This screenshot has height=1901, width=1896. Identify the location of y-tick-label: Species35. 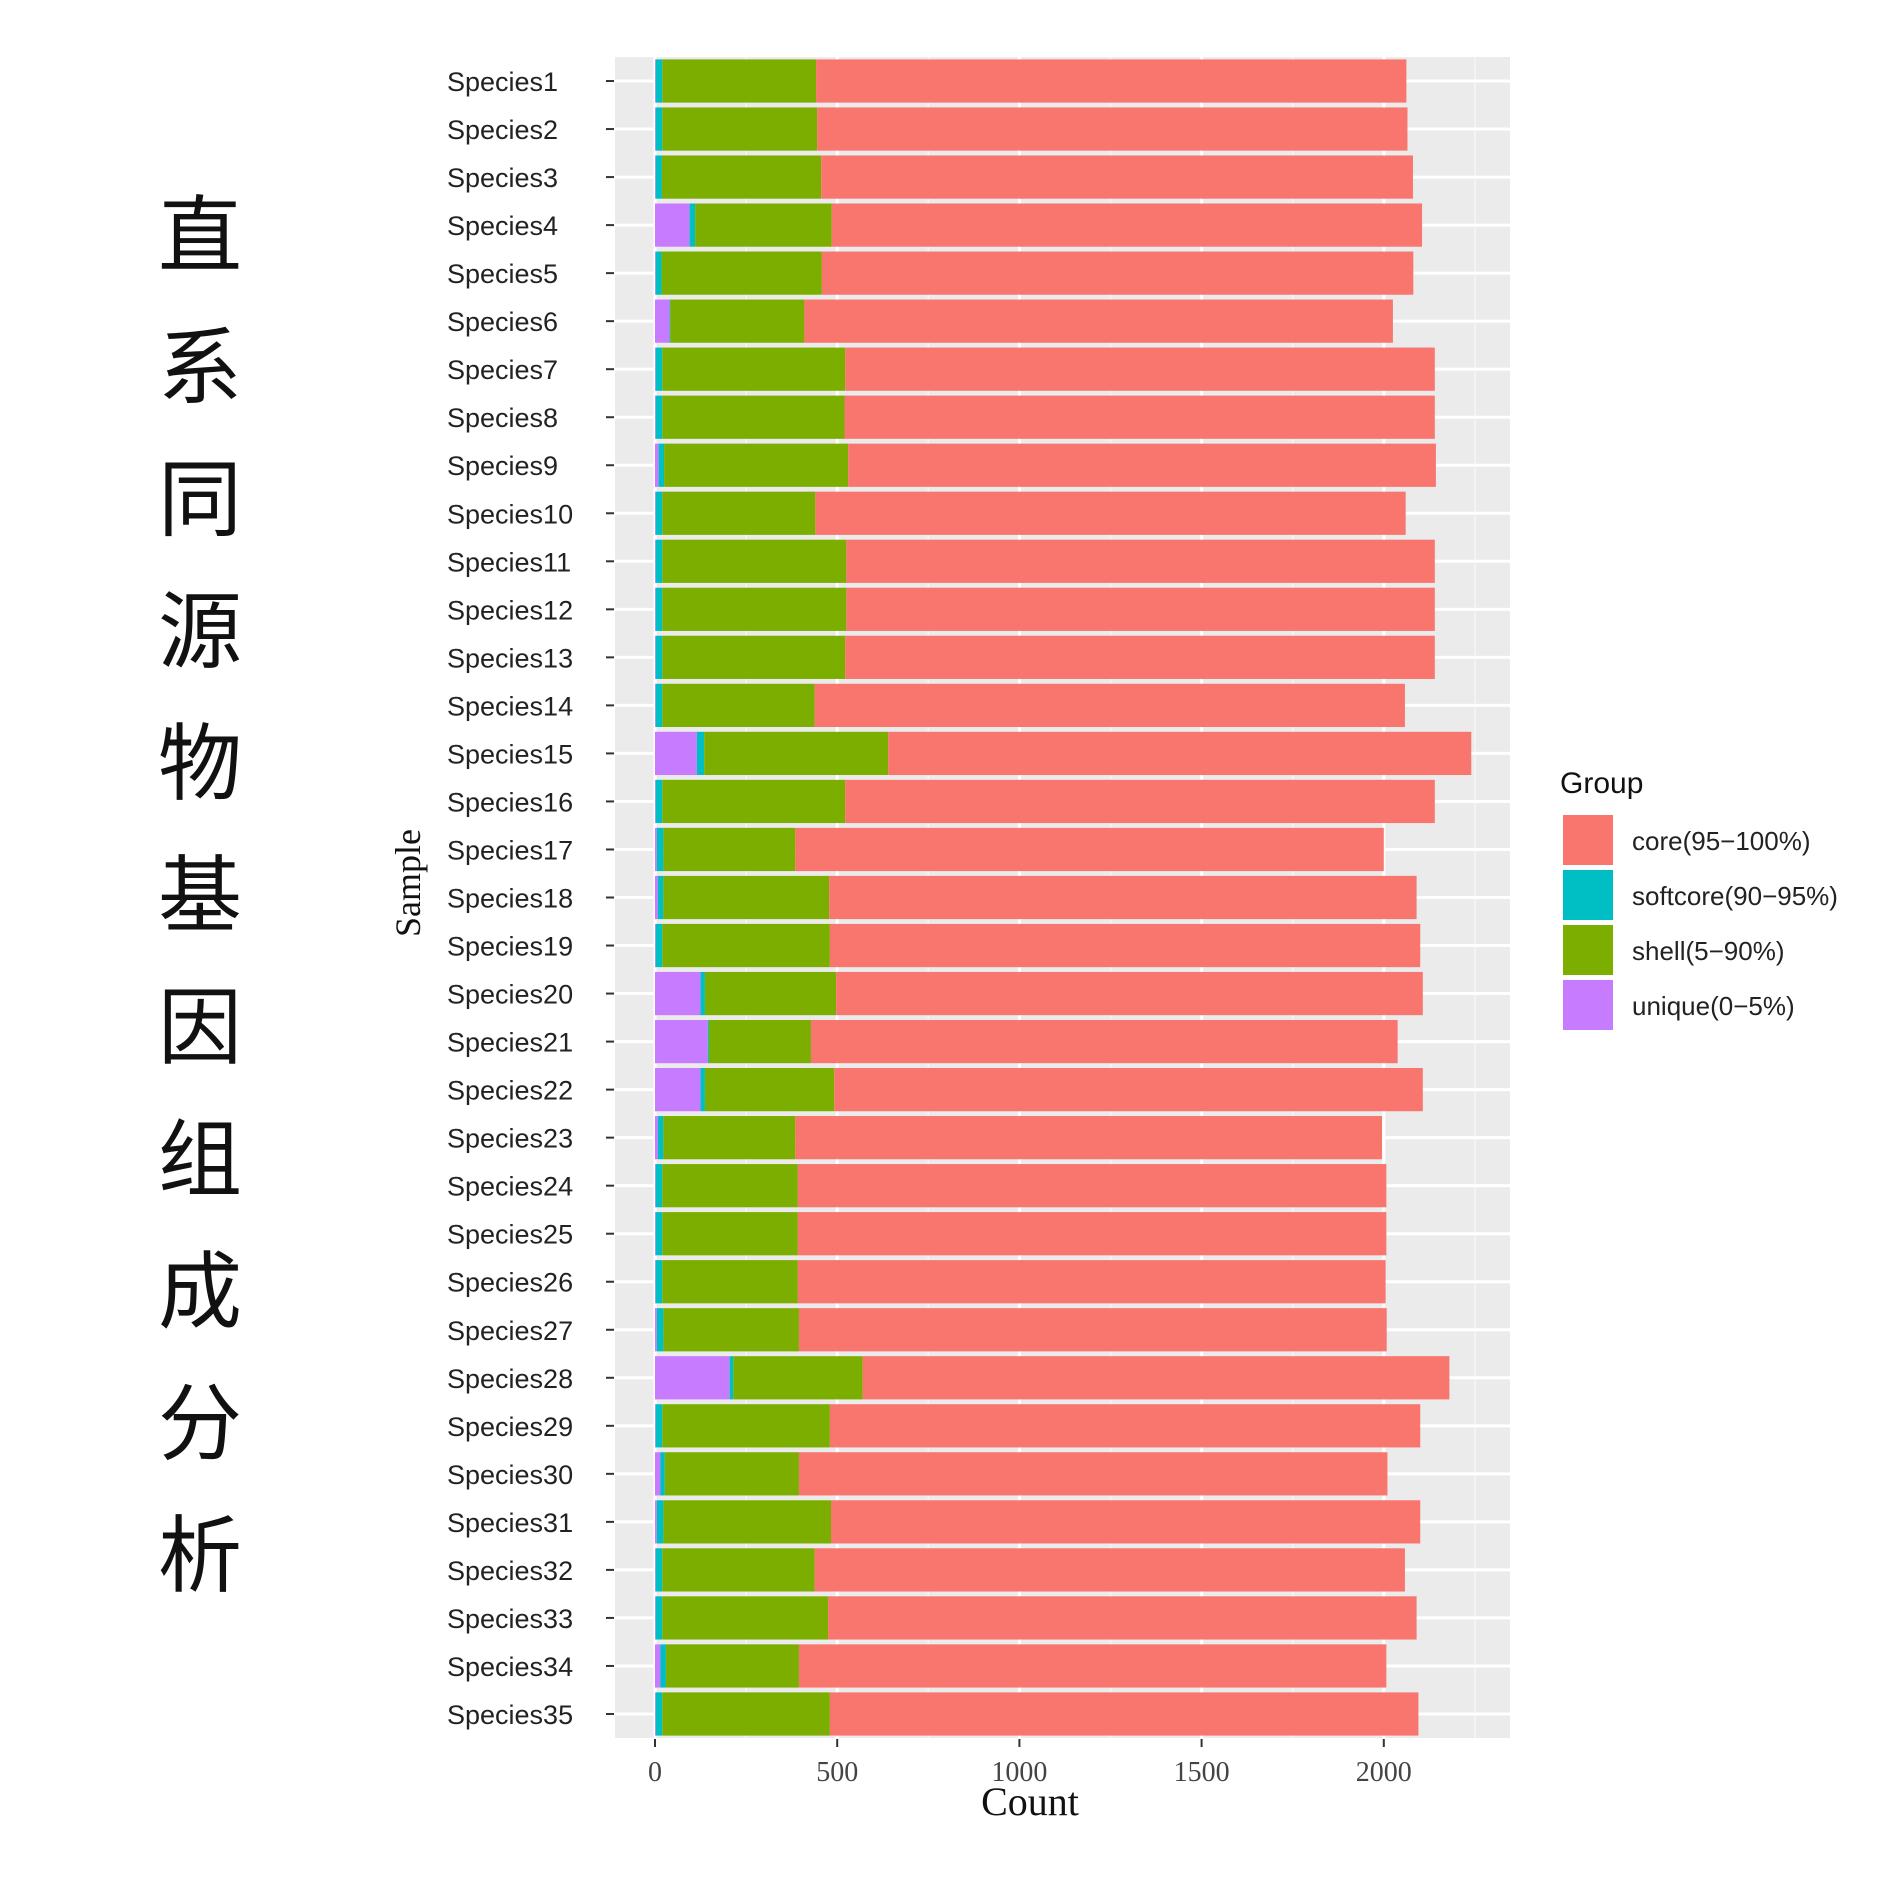
(510, 1715).